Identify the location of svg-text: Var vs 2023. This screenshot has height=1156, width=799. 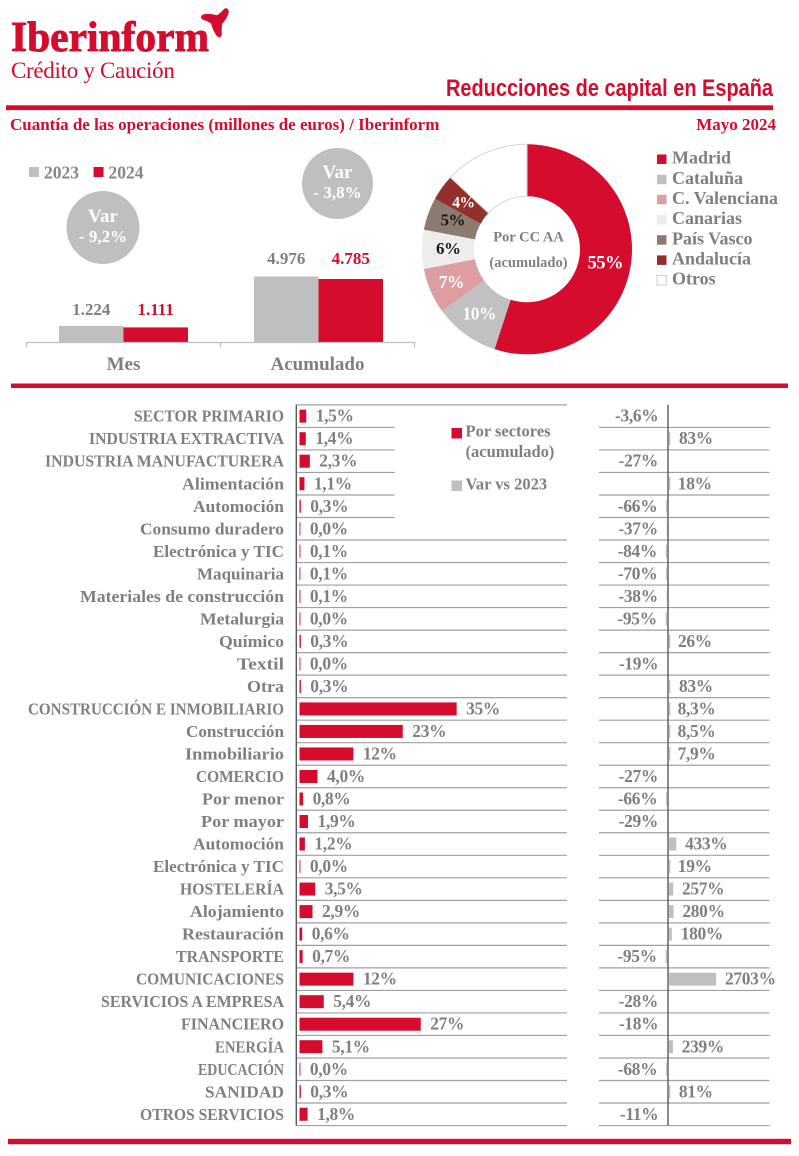
(507, 484).